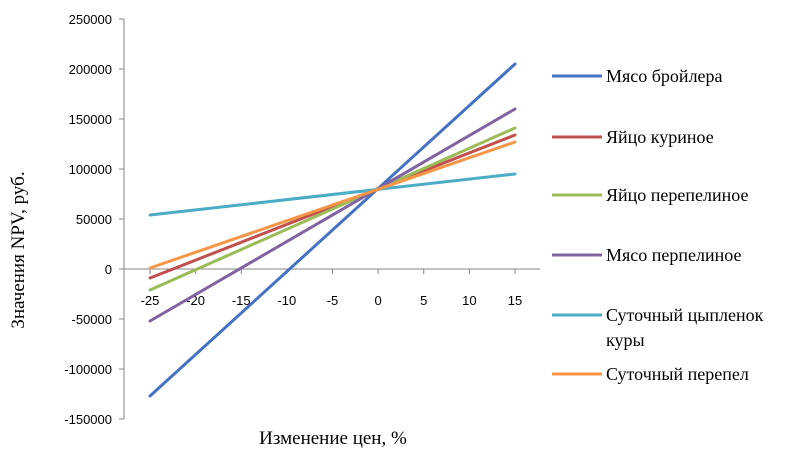 The height and width of the screenshot is (449, 799). What do you see at coordinates (331, 288) in the screenshot?
I see `x-axis-ticks: -25 -20 -15 -10 -5 0 5 10 15` at bounding box center [331, 288].